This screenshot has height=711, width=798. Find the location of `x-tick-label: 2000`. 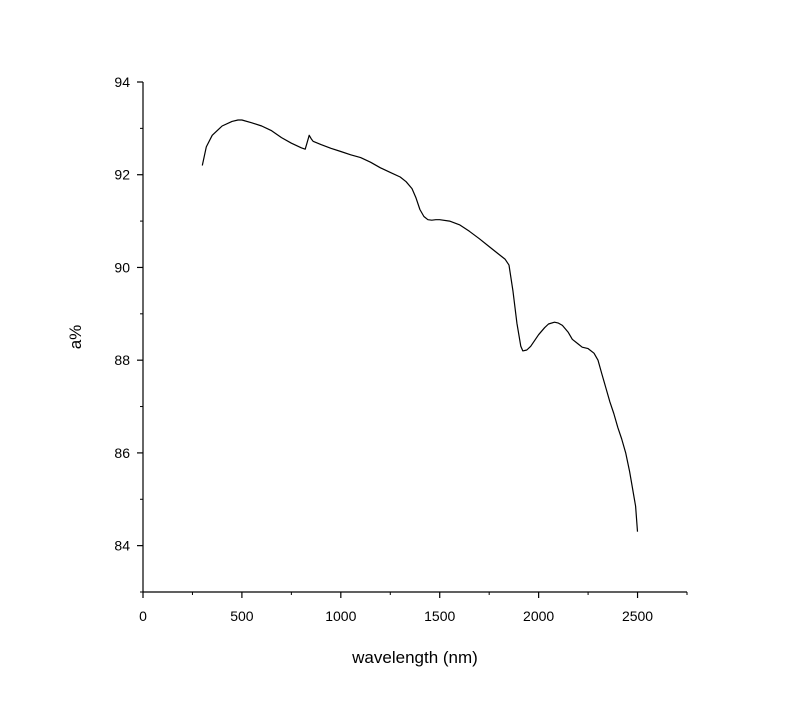

x-tick-label: 2000 is located at coordinates (538, 616).